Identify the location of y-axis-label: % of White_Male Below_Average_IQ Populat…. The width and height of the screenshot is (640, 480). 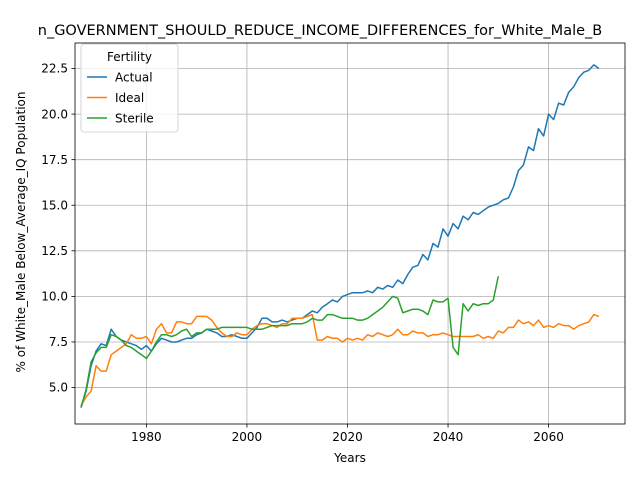
(21, 232).